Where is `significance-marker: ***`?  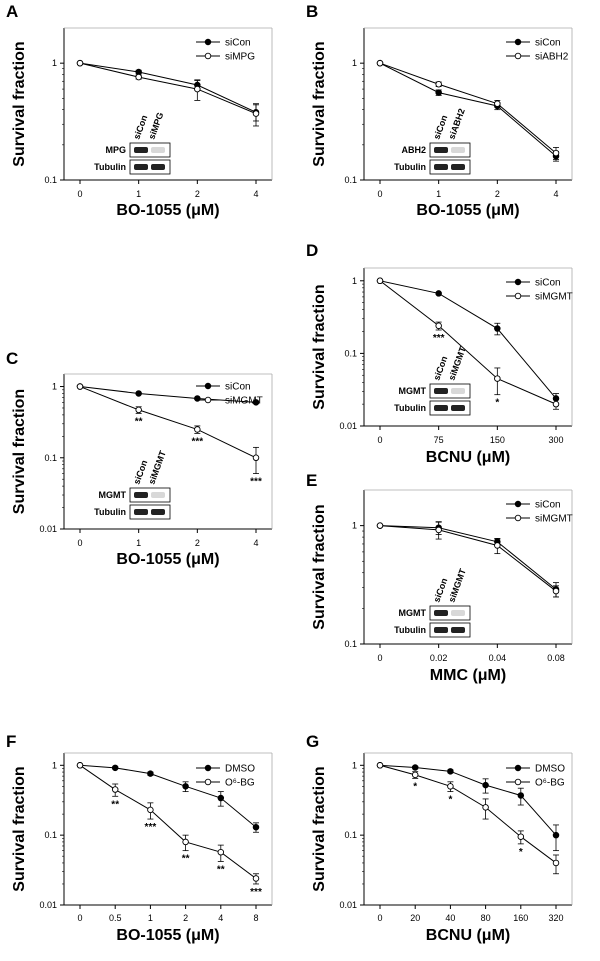 significance-marker: *** is located at coordinates (151, 827).